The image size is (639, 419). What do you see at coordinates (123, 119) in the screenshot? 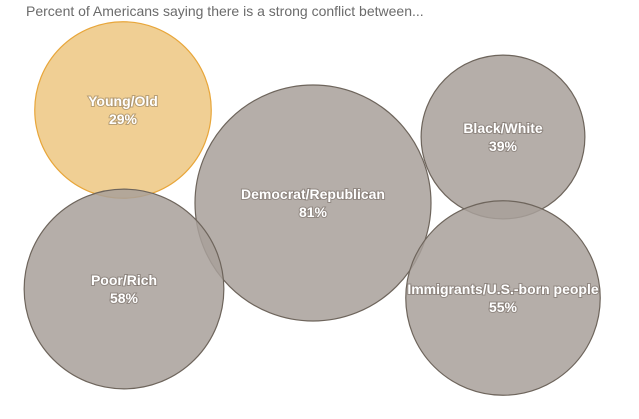
I see `bubble-value: 29%` at bounding box center [123, 119].